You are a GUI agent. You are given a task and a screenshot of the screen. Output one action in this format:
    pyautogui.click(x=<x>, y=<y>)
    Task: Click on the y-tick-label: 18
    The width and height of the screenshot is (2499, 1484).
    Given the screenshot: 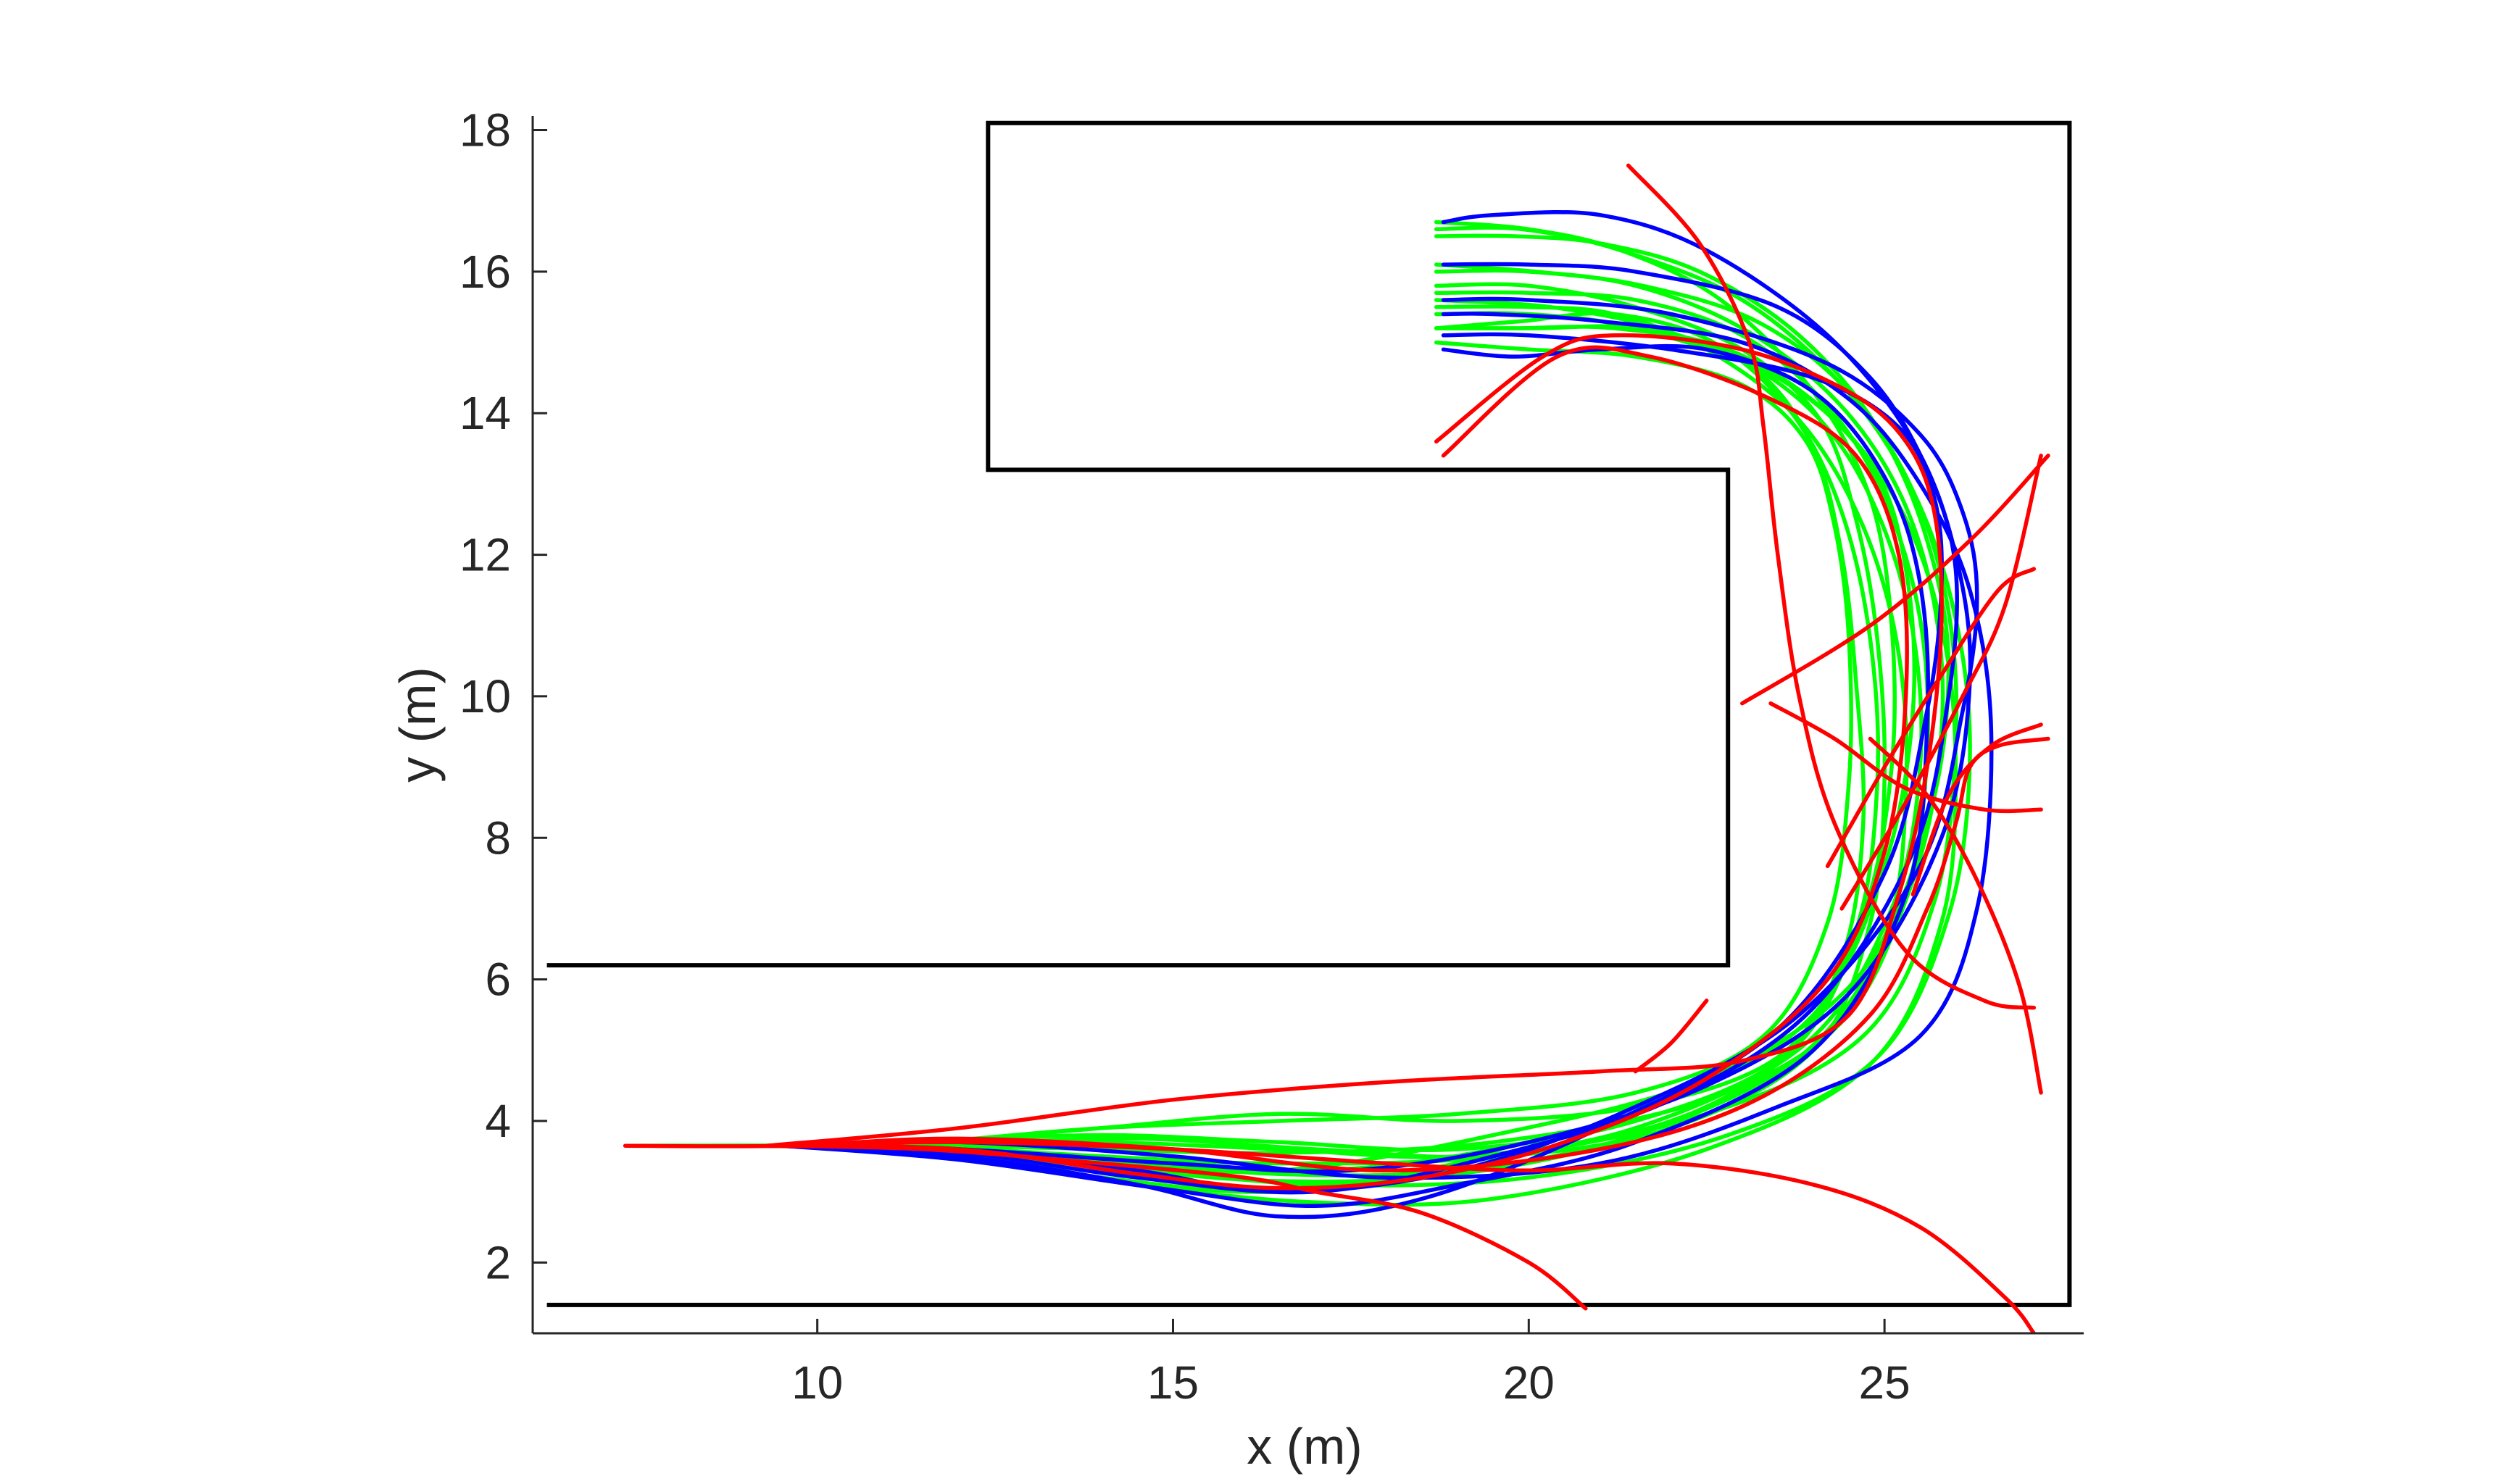 What is the action you would take?
    pyautogui.click(x=485, y=130)
    